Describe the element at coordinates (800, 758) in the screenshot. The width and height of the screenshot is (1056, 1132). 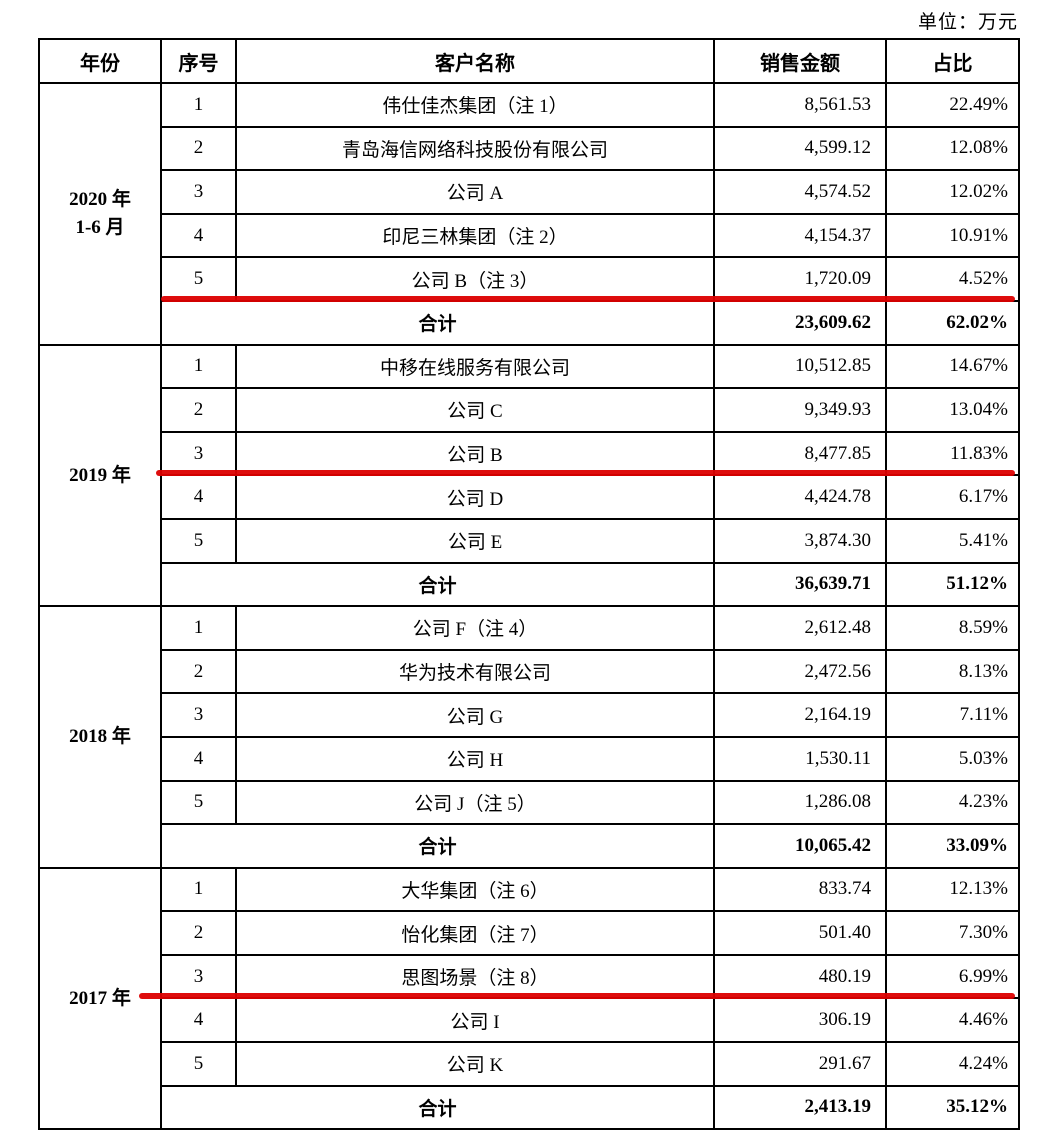
I see `sales-amount-cell: 1,530.11` at that location.